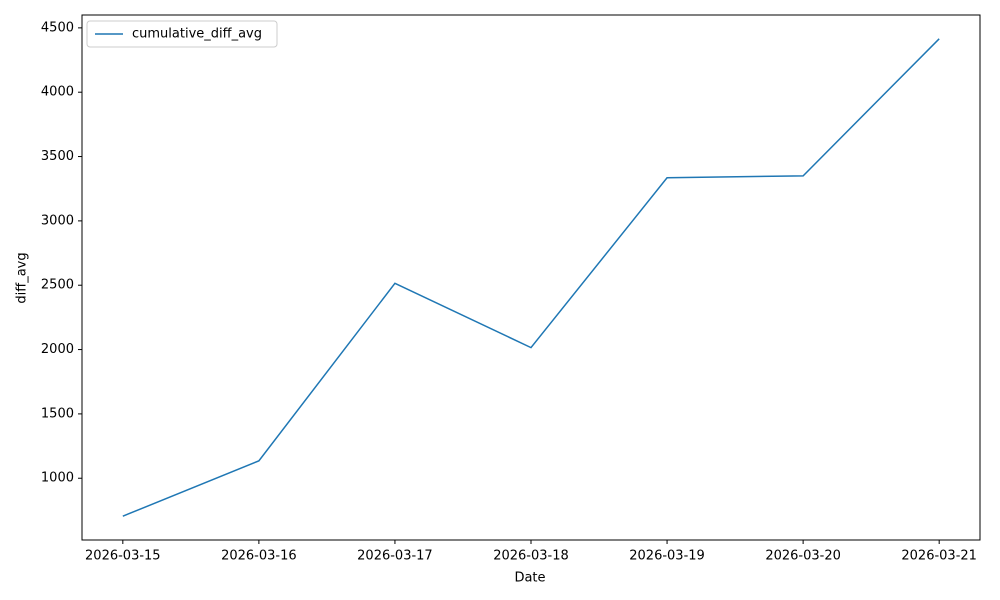 This screenshot has width=1000, height=600. I want to click on x-tick-label: 2026-03-19, so click(667, 556).